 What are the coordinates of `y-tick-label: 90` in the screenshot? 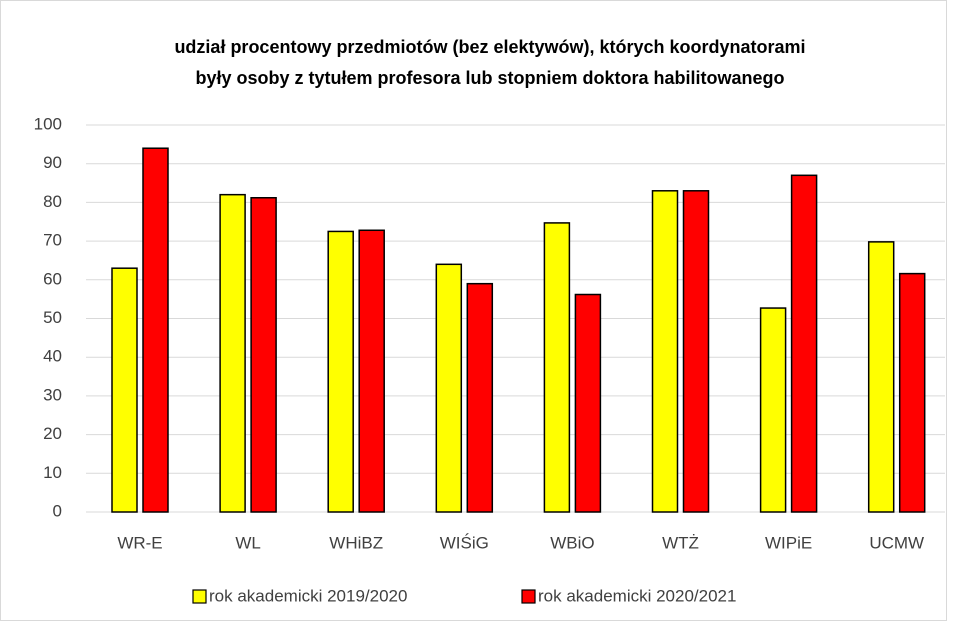 It's located at (52, 162).